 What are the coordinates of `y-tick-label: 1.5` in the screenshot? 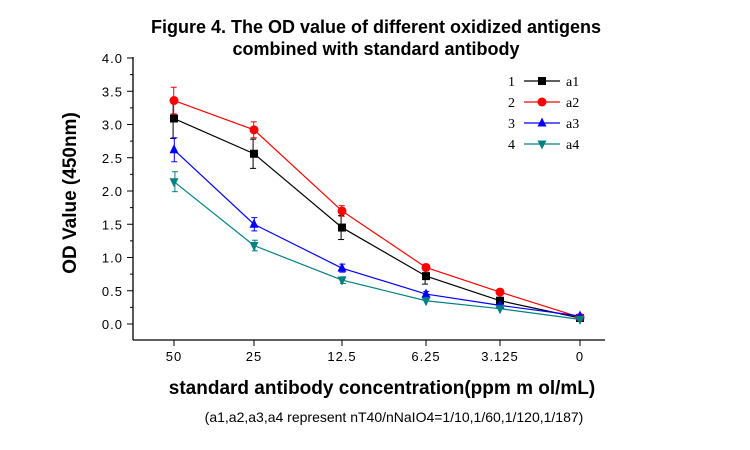 It's located at (112, 224).